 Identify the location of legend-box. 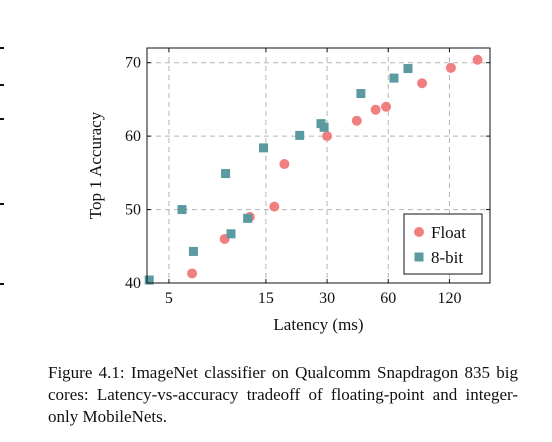
(443, 244).